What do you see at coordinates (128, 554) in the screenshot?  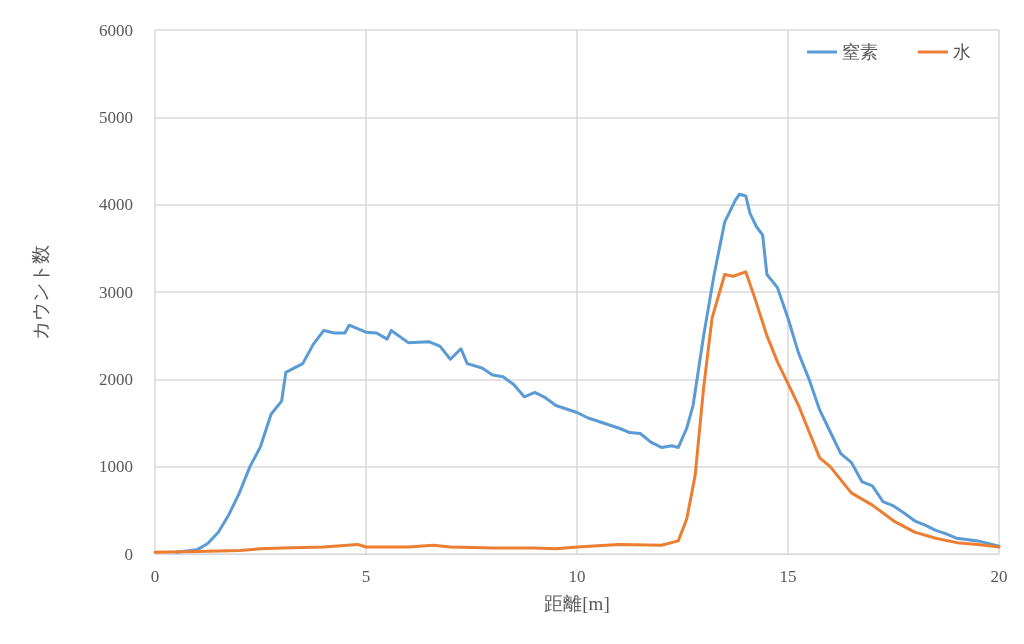 I see `y-tick-label: 0` at bounding box center [128, 554].